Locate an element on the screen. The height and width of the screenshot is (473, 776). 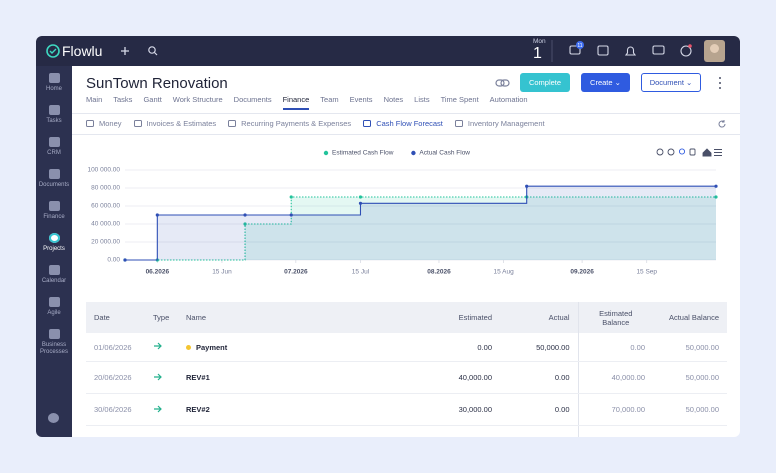
actual-balance-cell: 50,000.00 is located at coordinates (690, 347).